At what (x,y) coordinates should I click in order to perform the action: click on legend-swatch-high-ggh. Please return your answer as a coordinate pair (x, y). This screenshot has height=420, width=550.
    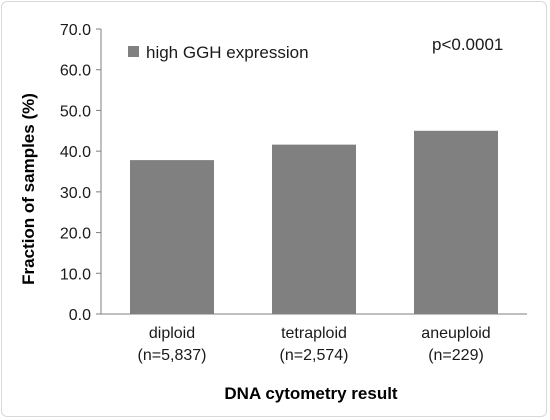
    Looking at the image, I should click on (133, 51).